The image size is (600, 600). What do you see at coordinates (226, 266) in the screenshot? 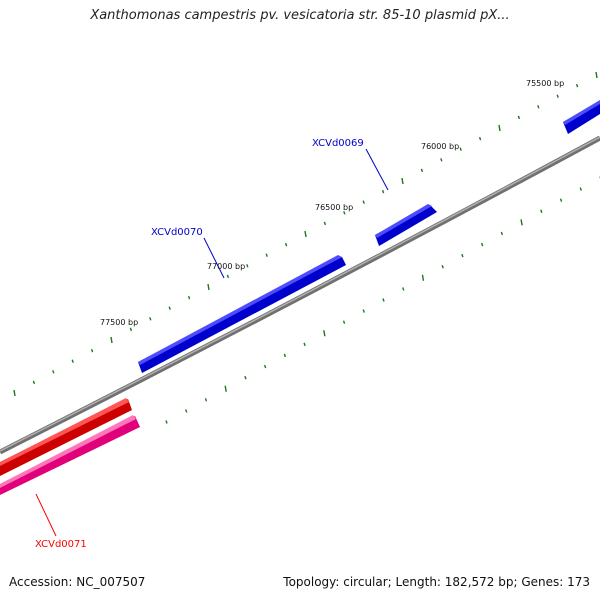
I see `tick-label-77000: 77000 bp` at bounding box center [226, 266].